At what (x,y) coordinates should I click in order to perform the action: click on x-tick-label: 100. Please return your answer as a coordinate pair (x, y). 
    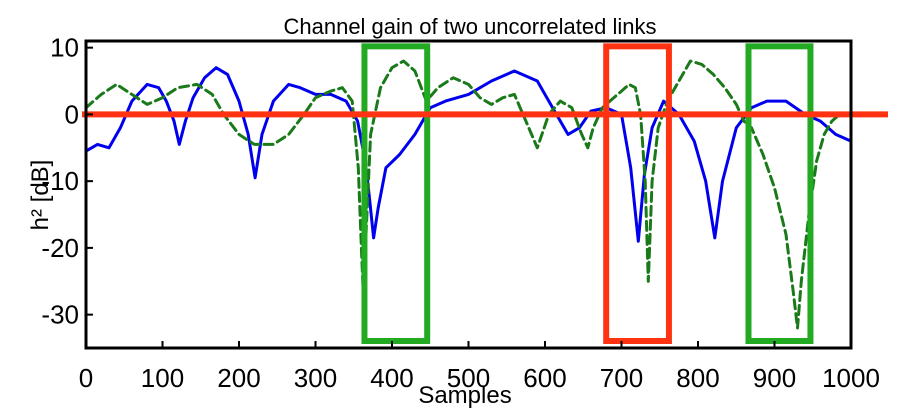
    Looking at the image, I should click on (162, 378).